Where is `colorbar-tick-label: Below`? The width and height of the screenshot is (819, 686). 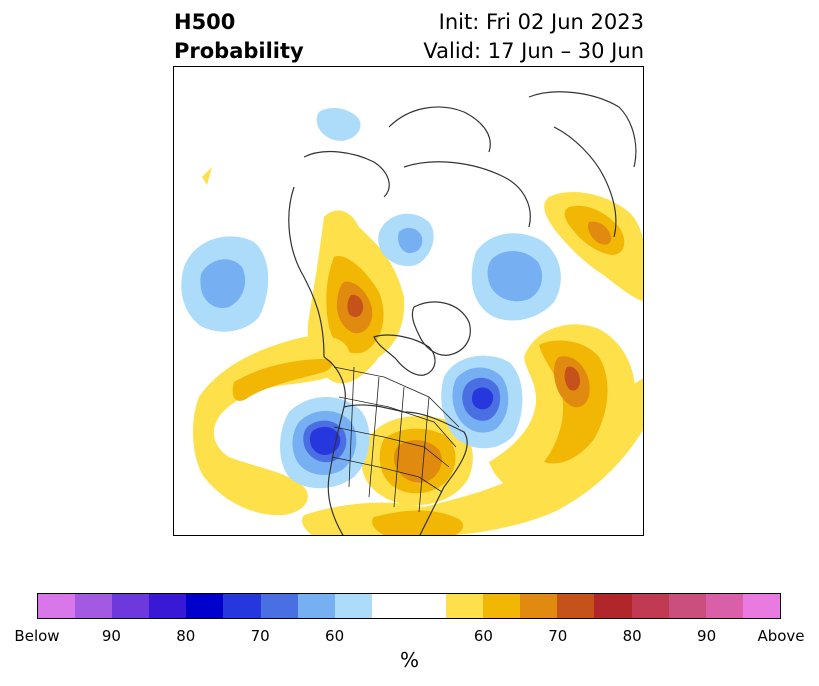
colorbar-tick-label: Below is located at coordinates (37, 636).